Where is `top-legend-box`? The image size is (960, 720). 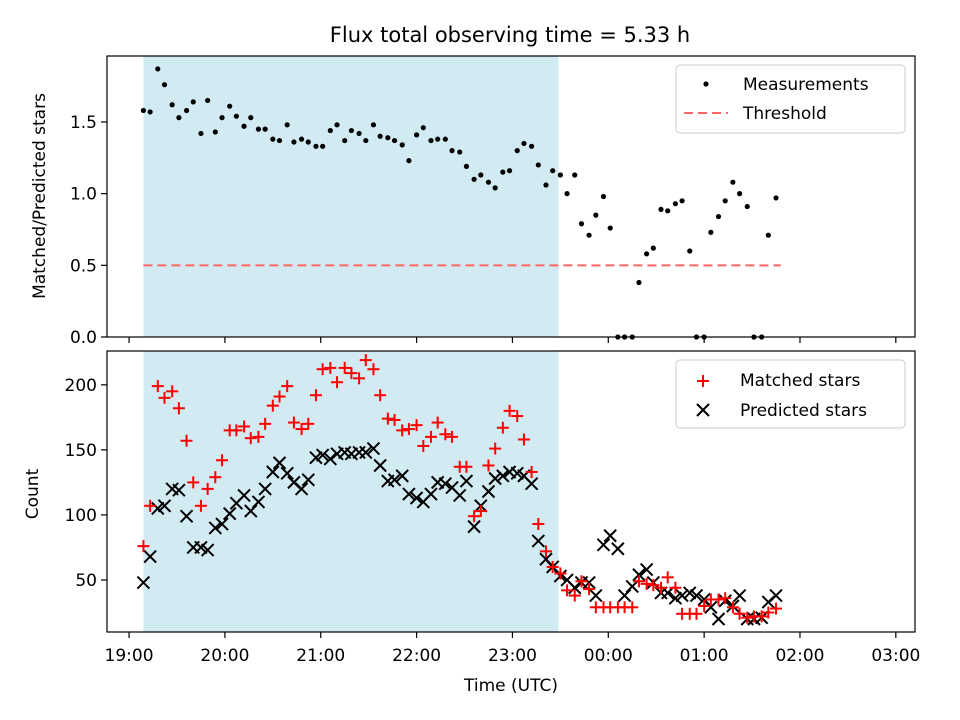 top-legend-box is located at coordinates (790, 99).